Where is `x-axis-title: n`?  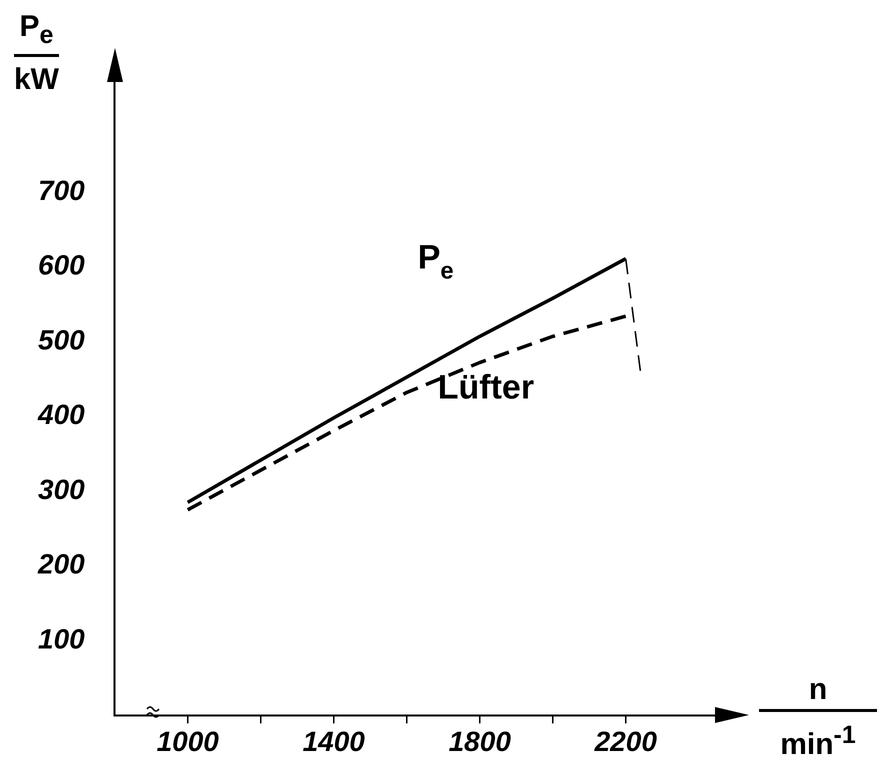 x-axis-title: n is located at coordinates (818, 692).